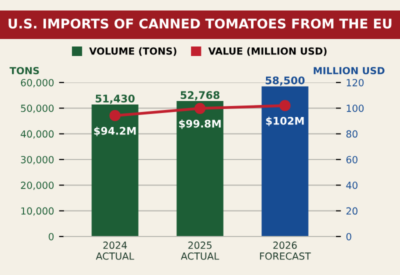 Image resolution: width=400 pixels, height=275 pixels. What do you see at coordinates (285, 121) in the screenshot?
I see `data-label: $102M` at bounding box center [285, 121].